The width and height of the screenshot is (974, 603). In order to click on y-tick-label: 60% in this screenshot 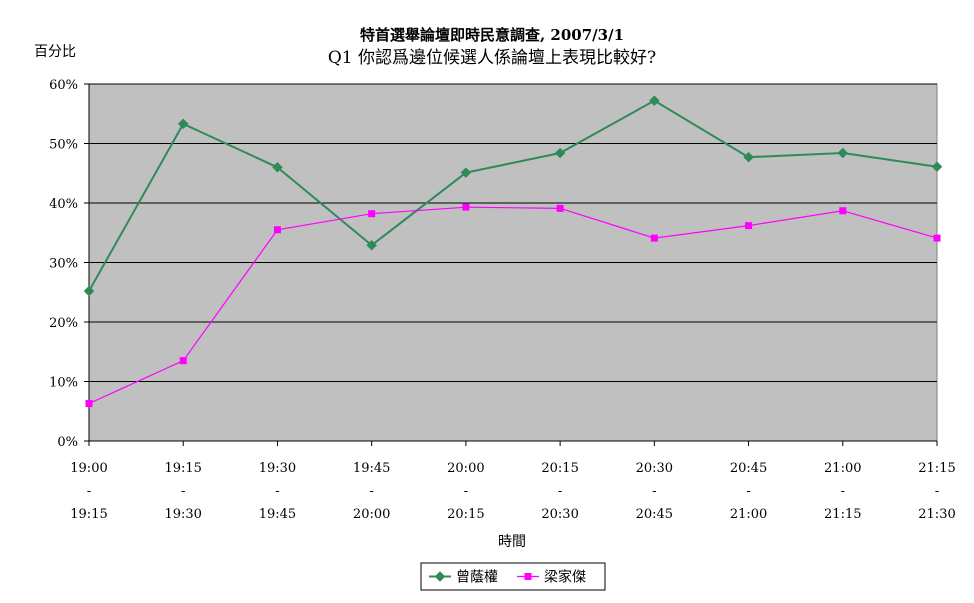, I will do `click(63, 85)`.